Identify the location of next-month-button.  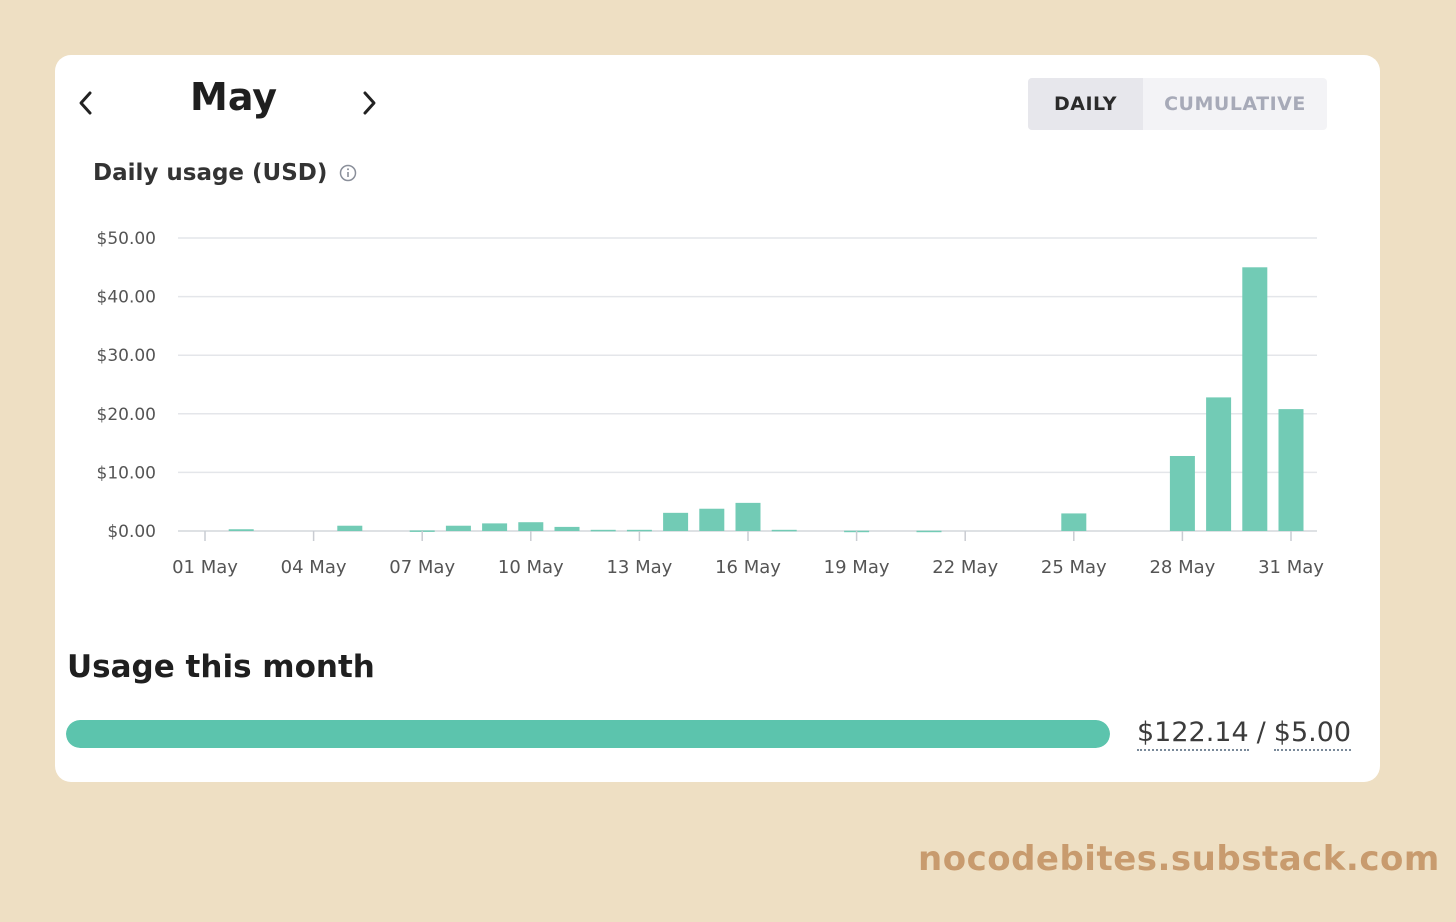
(369, 103).